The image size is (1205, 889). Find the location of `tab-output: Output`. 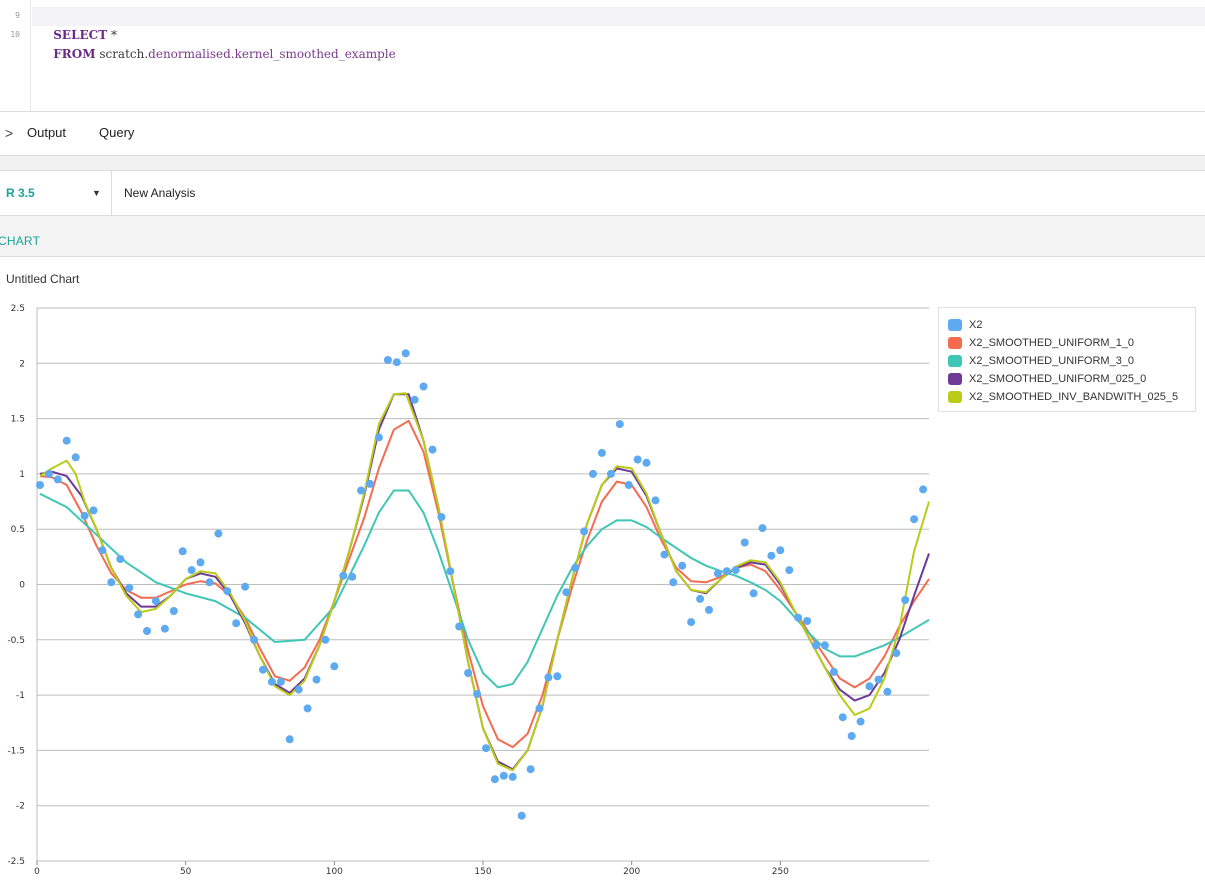

tab-output: Output is located at coordinates (47, 132).